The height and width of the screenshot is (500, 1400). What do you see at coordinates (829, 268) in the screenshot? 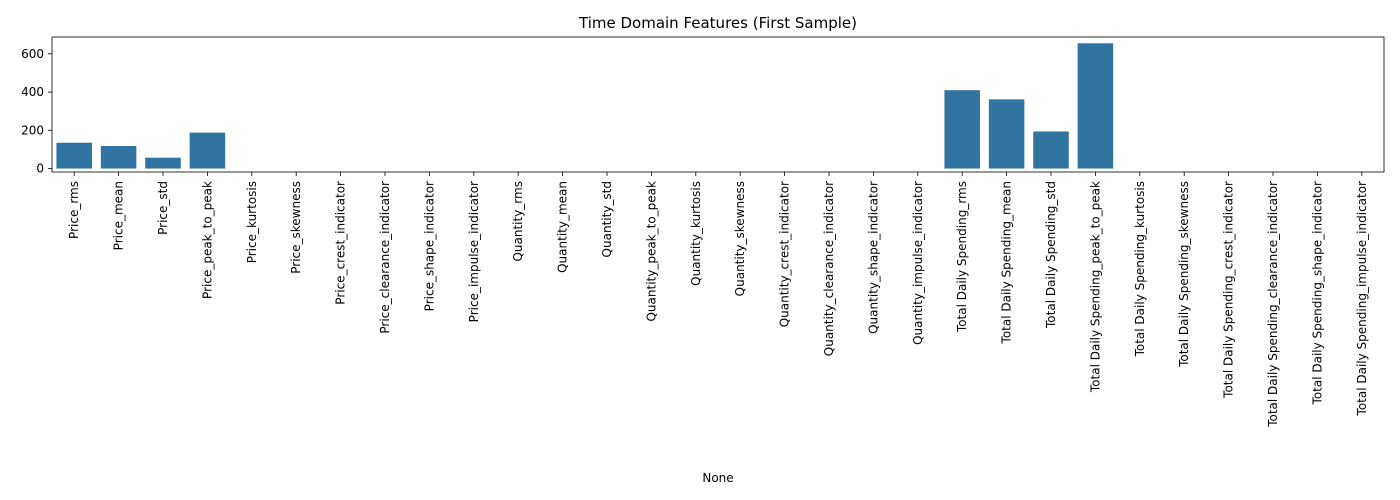
I see `x-tick-label: Quantity_clearance_indicator` at bounding box center [829, 268].